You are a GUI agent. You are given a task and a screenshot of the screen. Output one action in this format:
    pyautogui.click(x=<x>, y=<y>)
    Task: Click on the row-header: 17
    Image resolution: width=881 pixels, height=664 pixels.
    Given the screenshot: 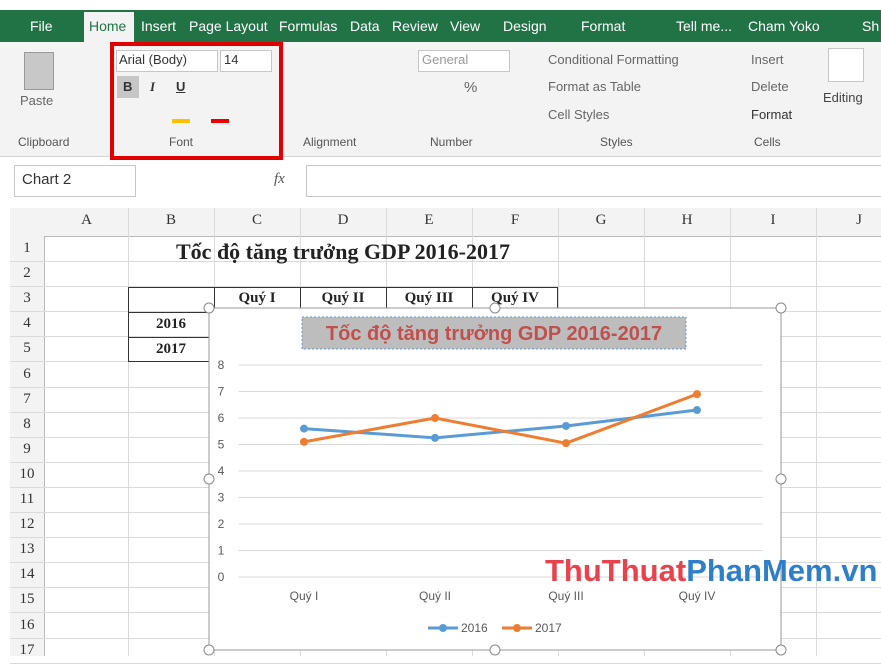 What is the action you would take?
    pyautogui.click(x=27, y=649)
    